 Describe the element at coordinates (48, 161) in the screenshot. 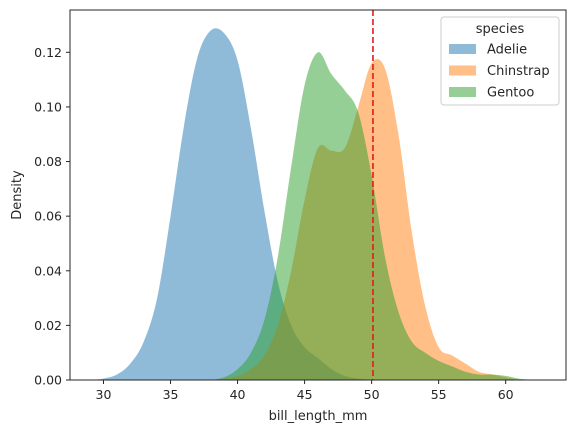

I see `y-tick-label: 0.08` at that location.